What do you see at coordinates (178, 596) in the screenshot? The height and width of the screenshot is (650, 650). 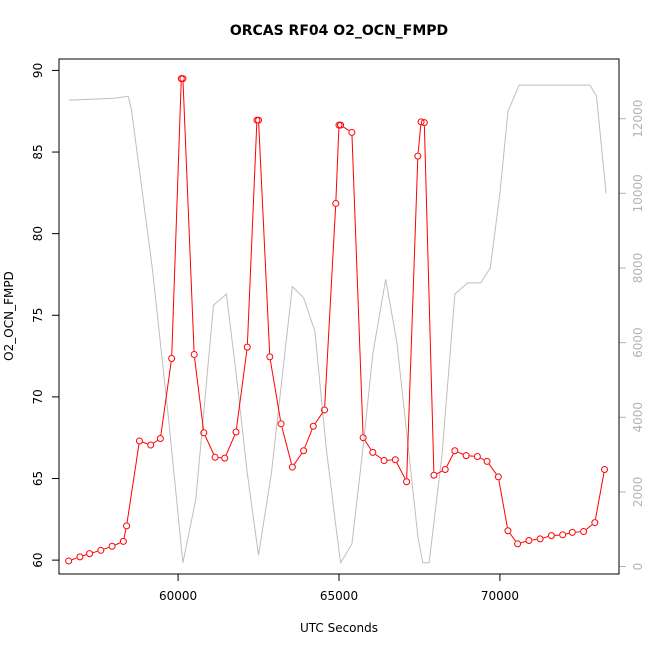 I see `x-tick-label: 60000` at bounding box center [178, 596].